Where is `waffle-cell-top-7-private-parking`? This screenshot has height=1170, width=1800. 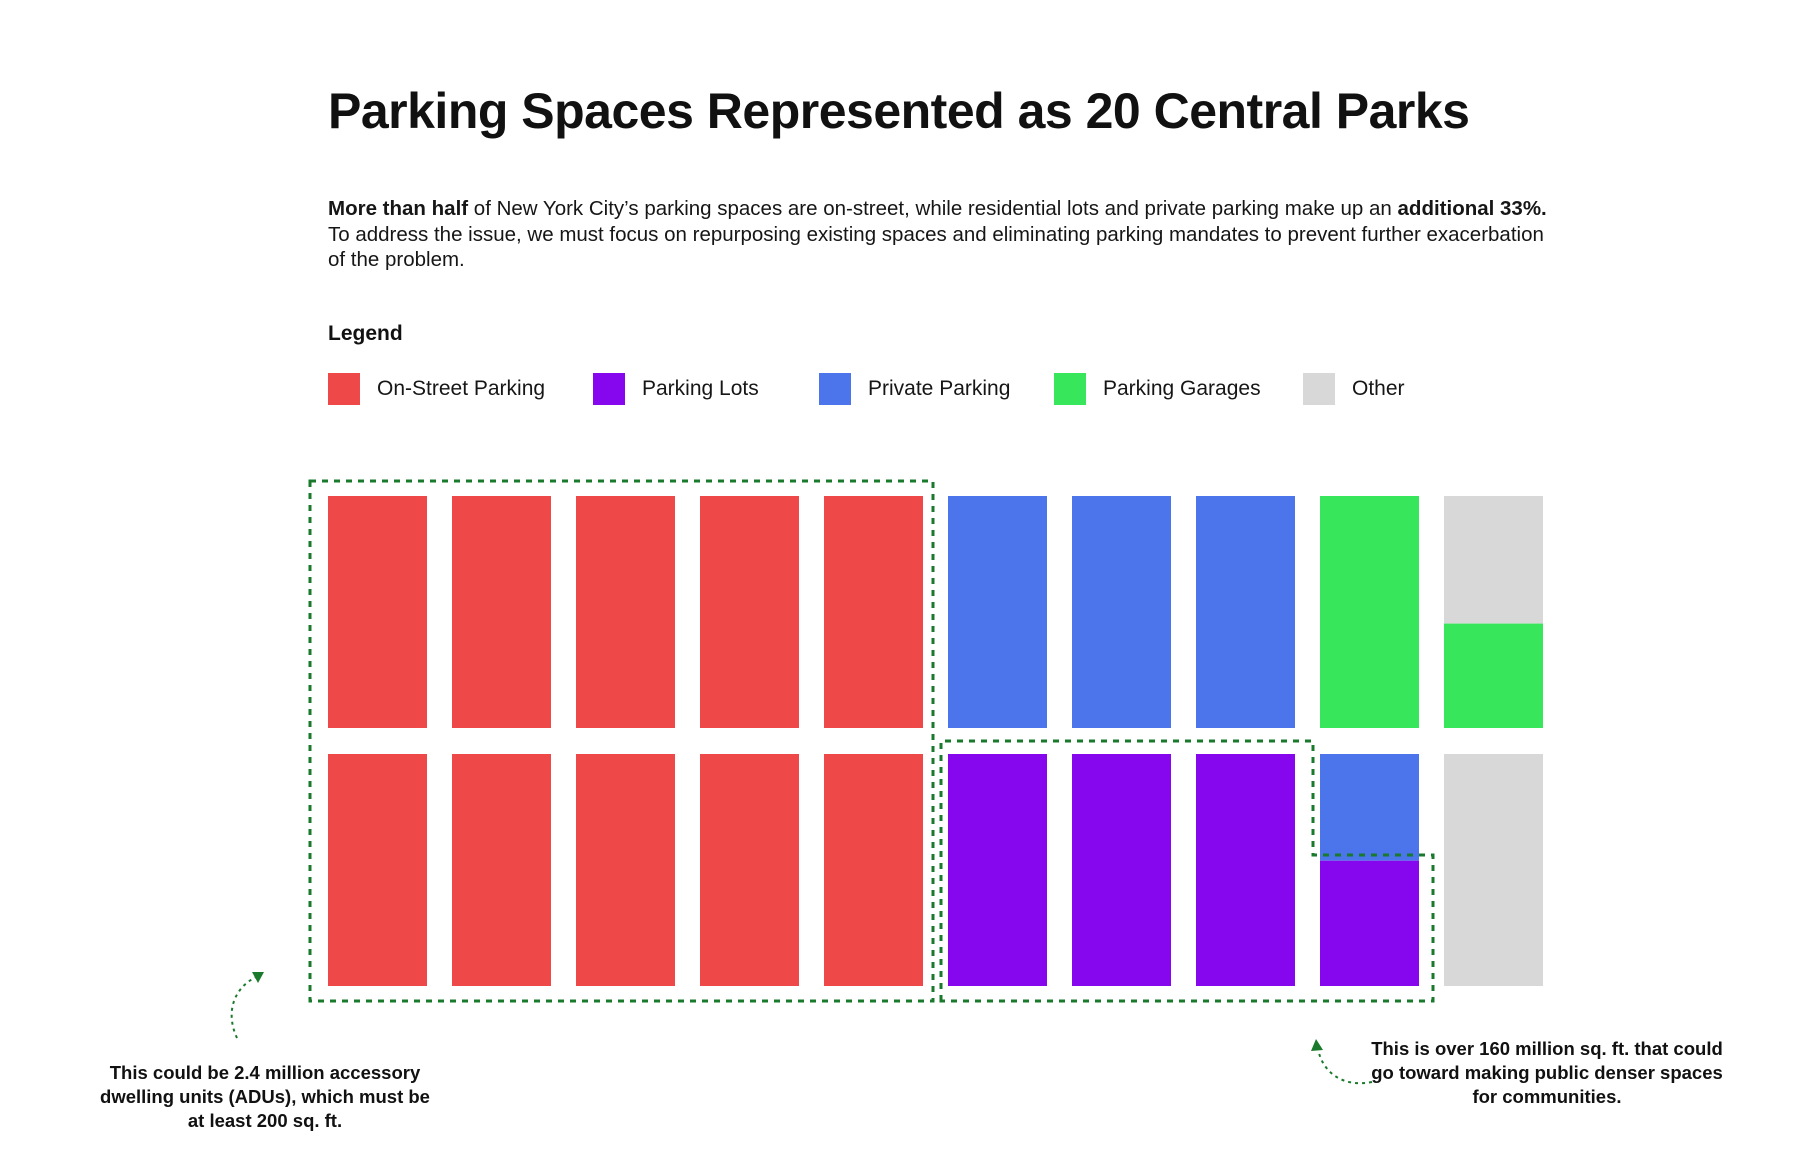 waffle-cell-top-7-private-parking is located at coordinates (1121, 612).